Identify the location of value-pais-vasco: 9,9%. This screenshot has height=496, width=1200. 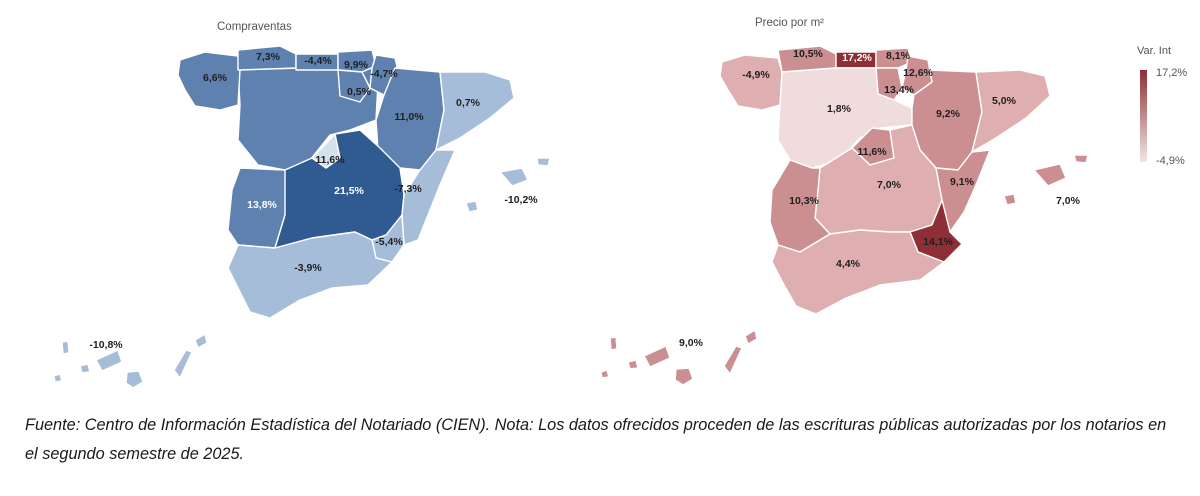
(356, 65).